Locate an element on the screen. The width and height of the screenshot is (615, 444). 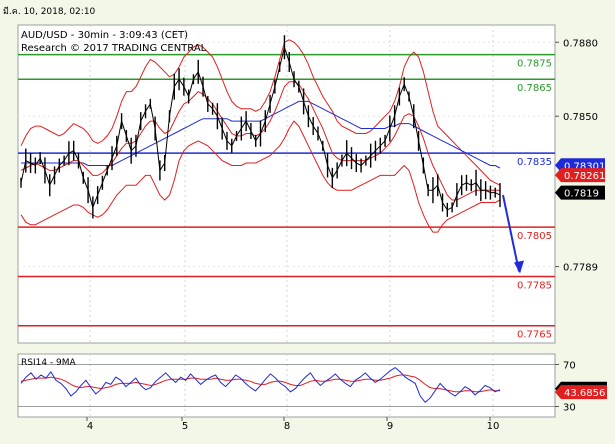
x-tick-label: 4 is located at coordinates (90, 426).